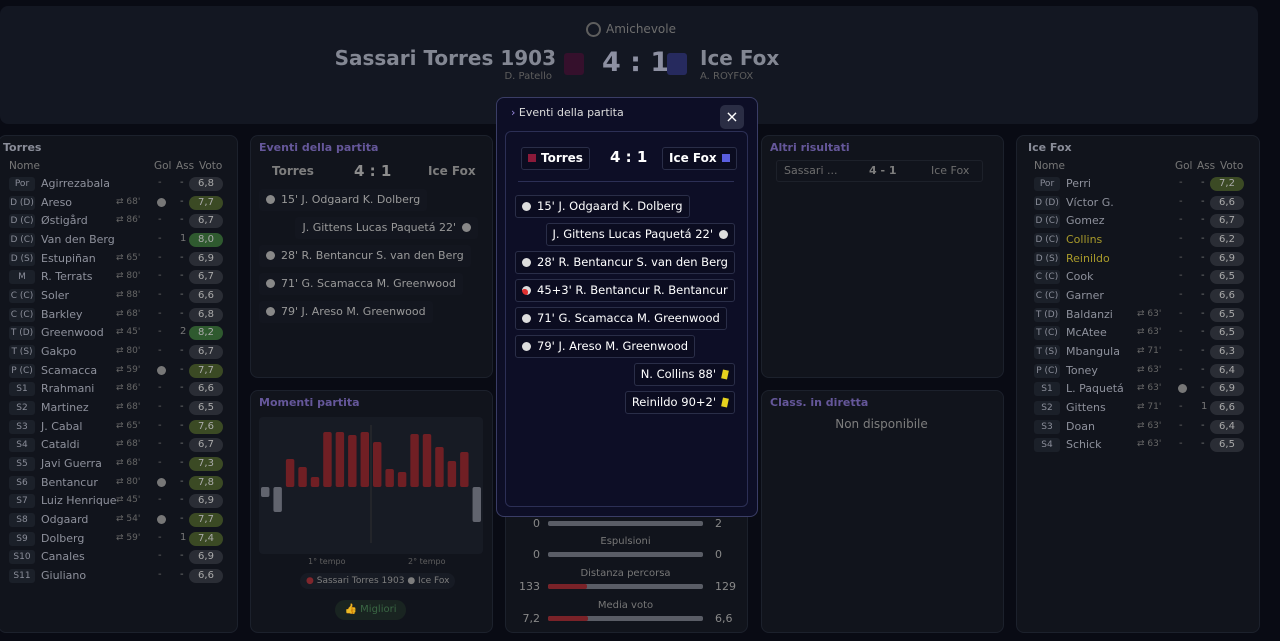 Image resolution: width=1280 pixels, height=641 pixels. What do you see at coordinates (370, 610) in the screenshot?
I see `best-button: 👍 Migliori` at bounding box center [370, 610].